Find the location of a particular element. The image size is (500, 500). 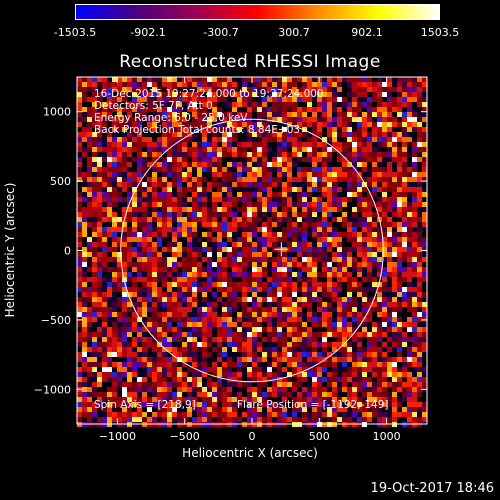

y-tick-label: 0 is located at coordinates (67, 251).